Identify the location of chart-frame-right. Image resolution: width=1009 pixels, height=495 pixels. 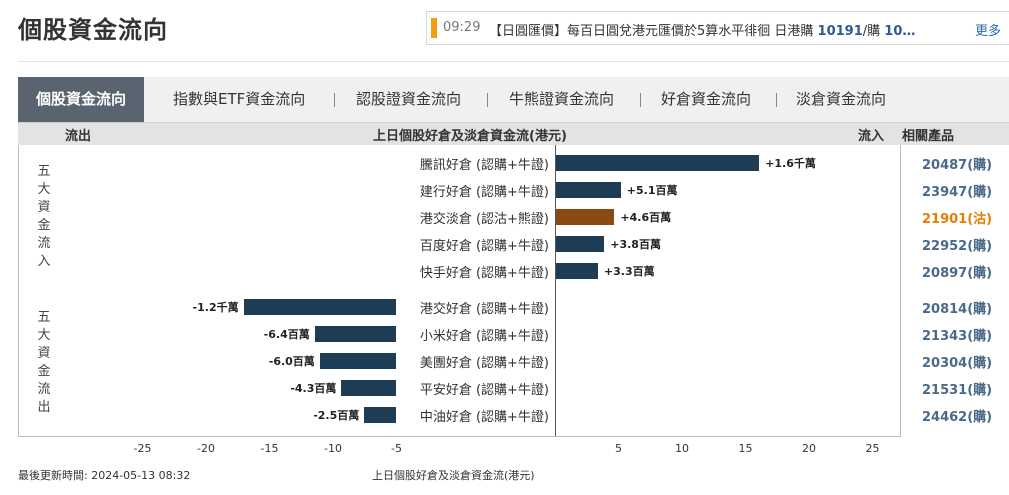
(900, 291).